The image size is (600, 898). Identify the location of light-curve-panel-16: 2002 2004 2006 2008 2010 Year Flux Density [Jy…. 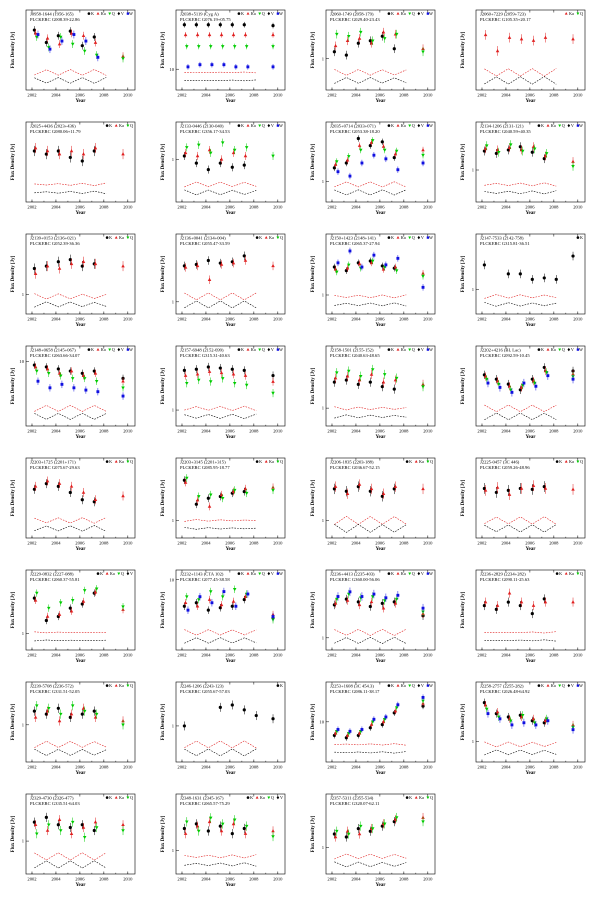
(523, 392).